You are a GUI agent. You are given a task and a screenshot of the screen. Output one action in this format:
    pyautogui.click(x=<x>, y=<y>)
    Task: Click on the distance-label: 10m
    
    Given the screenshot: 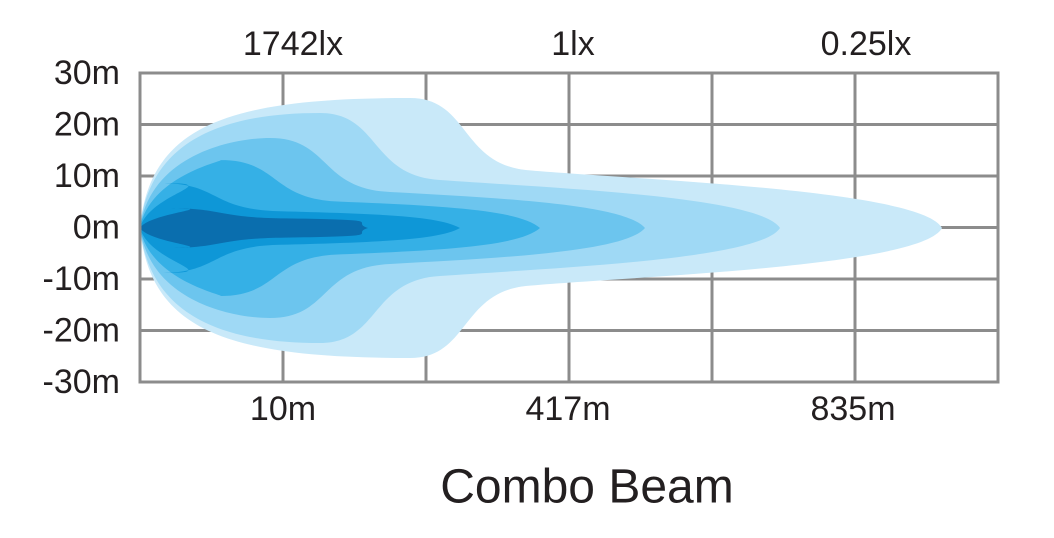 What is the action you would take?
    pyautogui.click(x=283, y=409)
    